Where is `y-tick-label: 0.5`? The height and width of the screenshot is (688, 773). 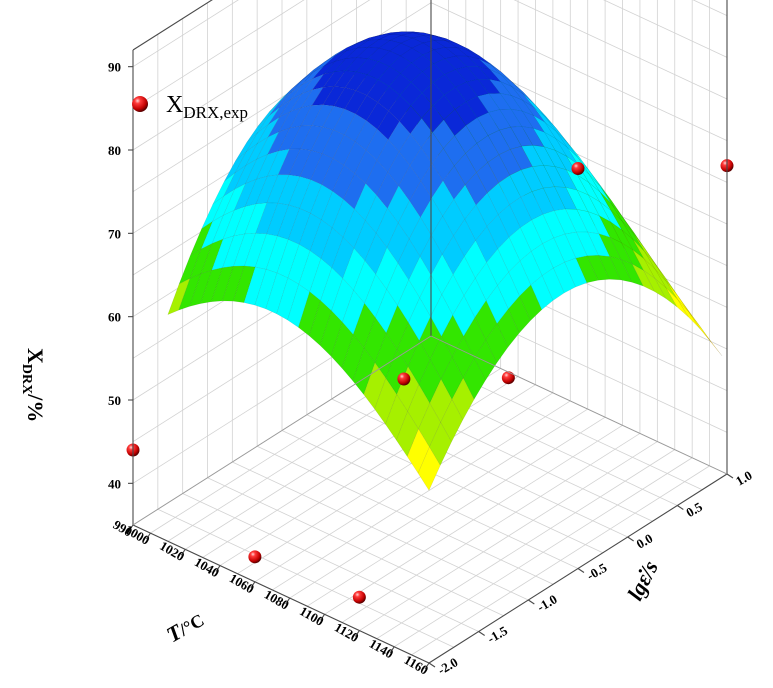 y-tick-label: 0.5 is located at coordinates (694, 509).